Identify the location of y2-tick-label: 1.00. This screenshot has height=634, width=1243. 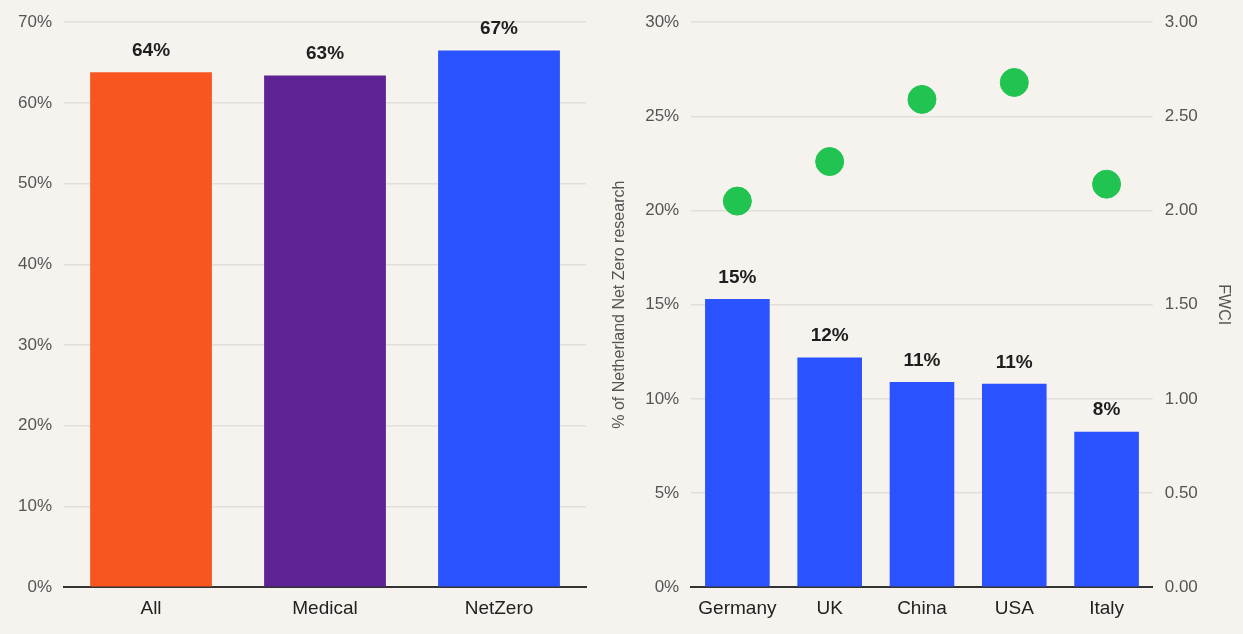
(1181, 398).